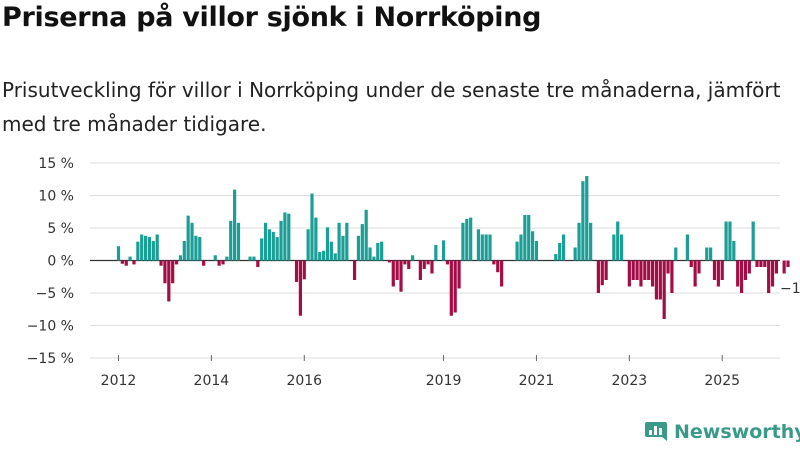 The height and width of the screenshot is (450, 800). I want to click on chart-title: Priserna på villor sjönk i Norrköping, so click(272, 17).